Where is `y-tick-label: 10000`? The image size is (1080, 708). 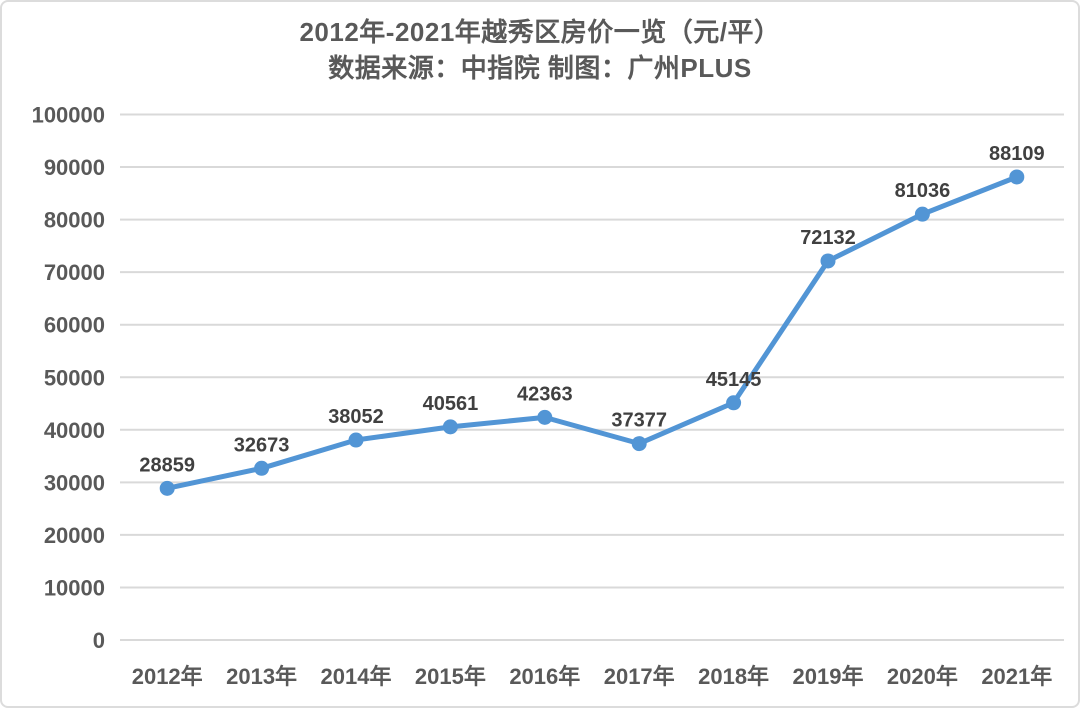
y-tick-label: 10000 is located at coordinates (74, 587).